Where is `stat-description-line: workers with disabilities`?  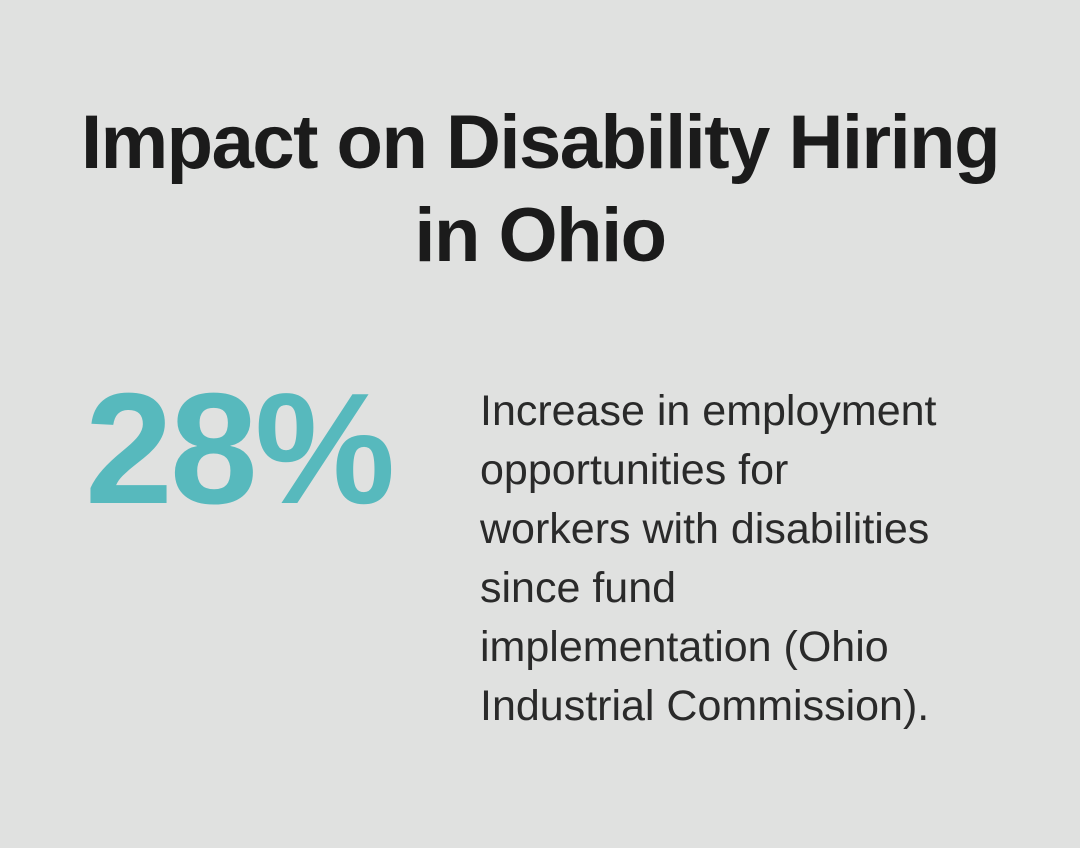
stat-description-line: workers with disabilities is located at coordinates (705, 529).